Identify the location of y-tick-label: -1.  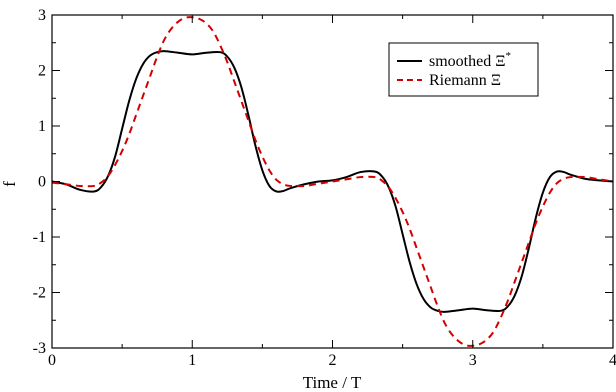
(39, 237).